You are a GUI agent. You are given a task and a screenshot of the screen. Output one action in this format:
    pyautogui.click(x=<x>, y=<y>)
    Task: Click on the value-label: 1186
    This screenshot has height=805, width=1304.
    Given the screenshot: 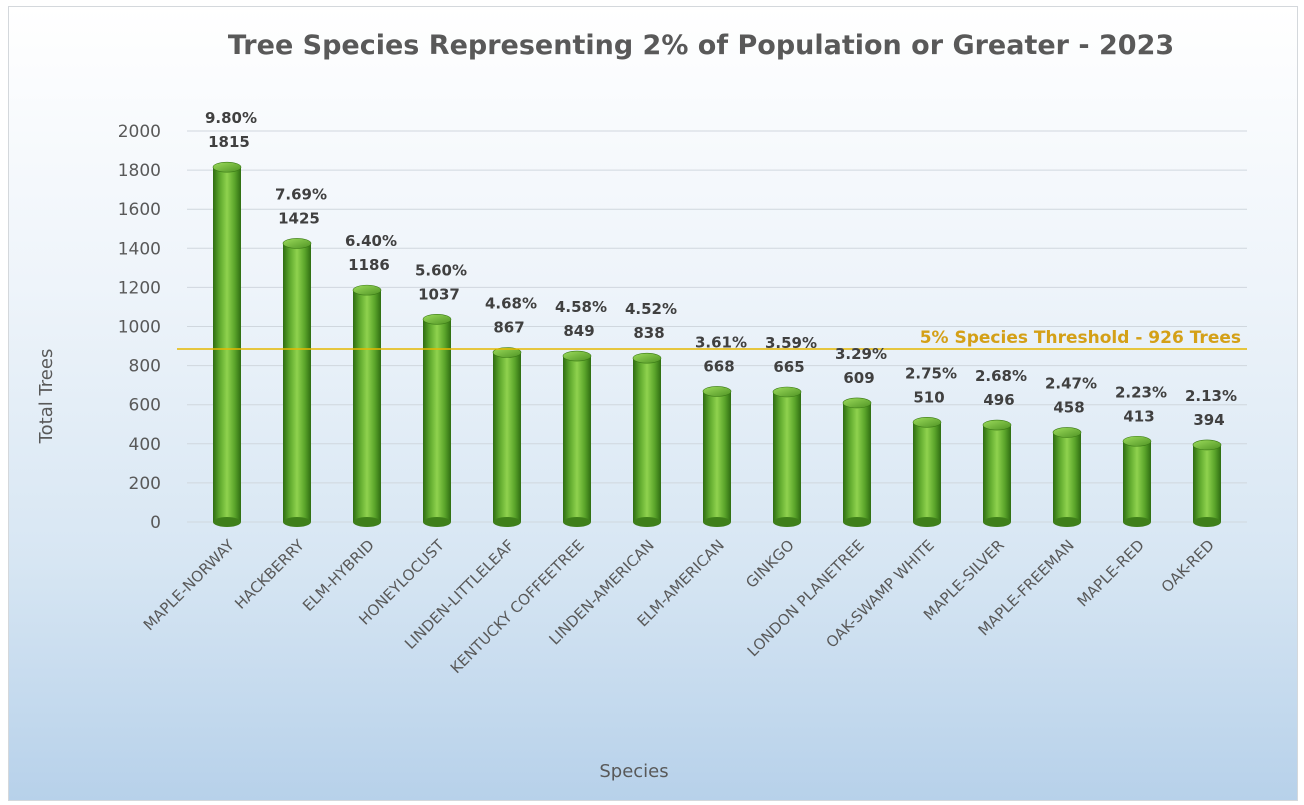 What is the action you would take?
    pyautogui.click(x=369, y=265)
    